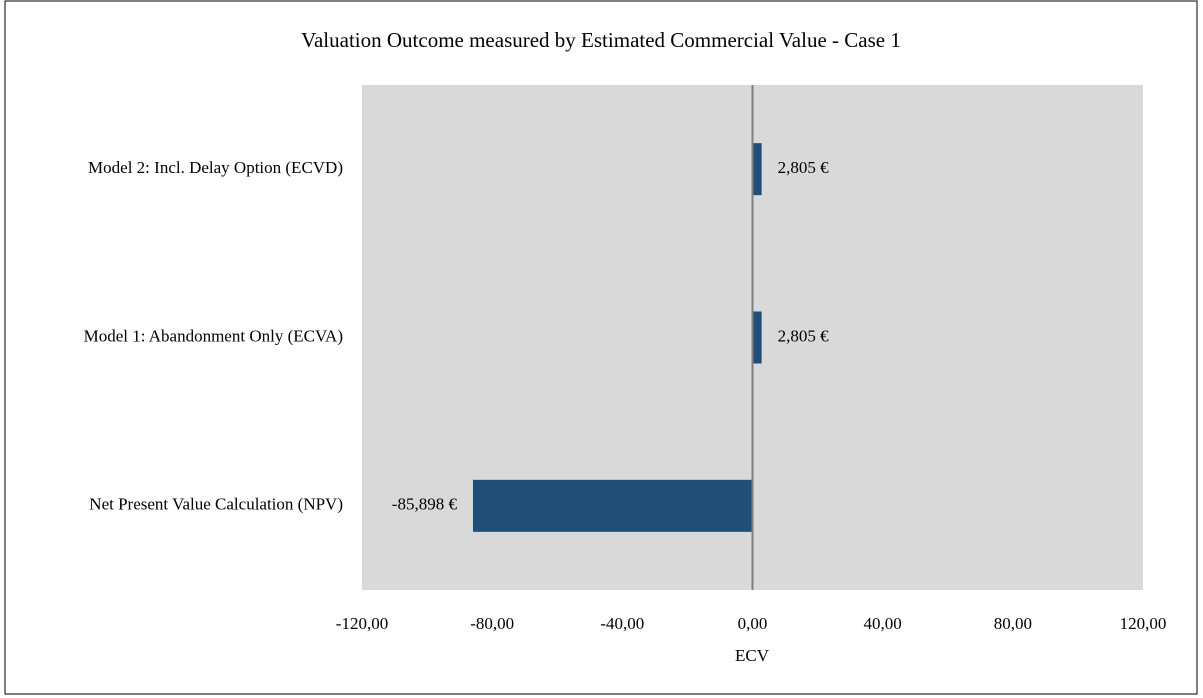  I want to click on y-tick-label: Net Present Value Calculation (NPV), so click(216, 504).